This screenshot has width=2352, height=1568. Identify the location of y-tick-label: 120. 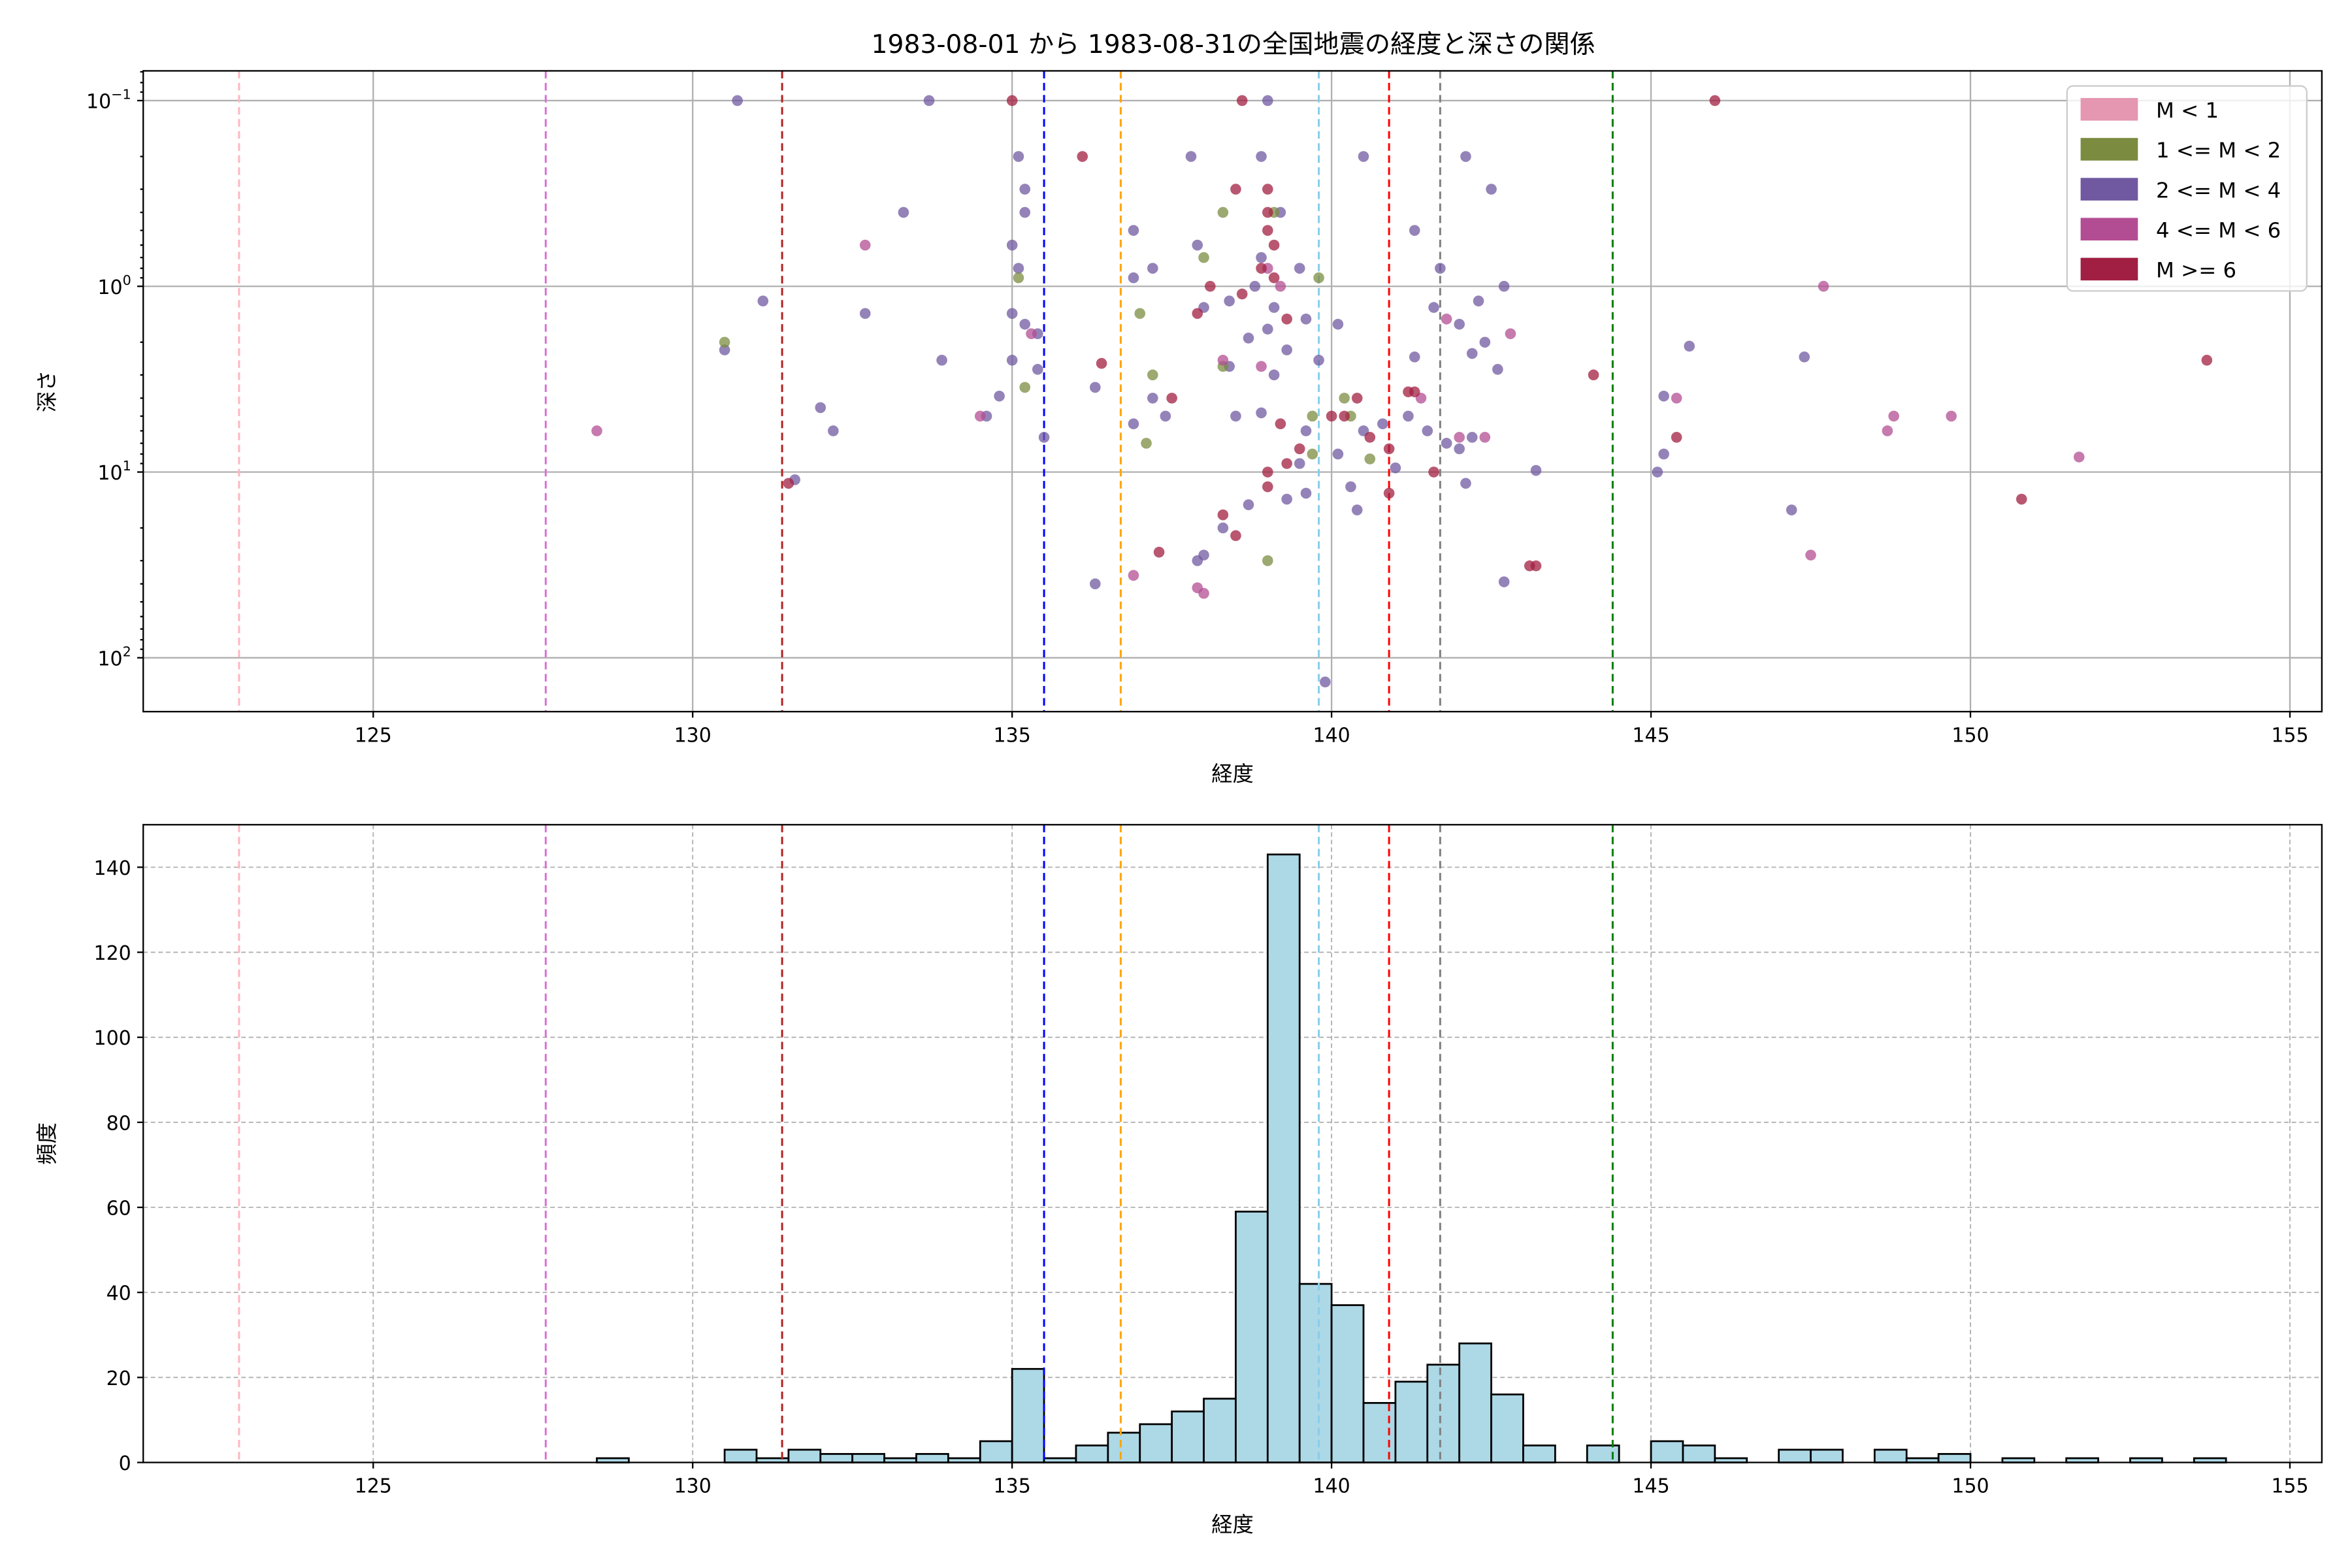
(112, 953).